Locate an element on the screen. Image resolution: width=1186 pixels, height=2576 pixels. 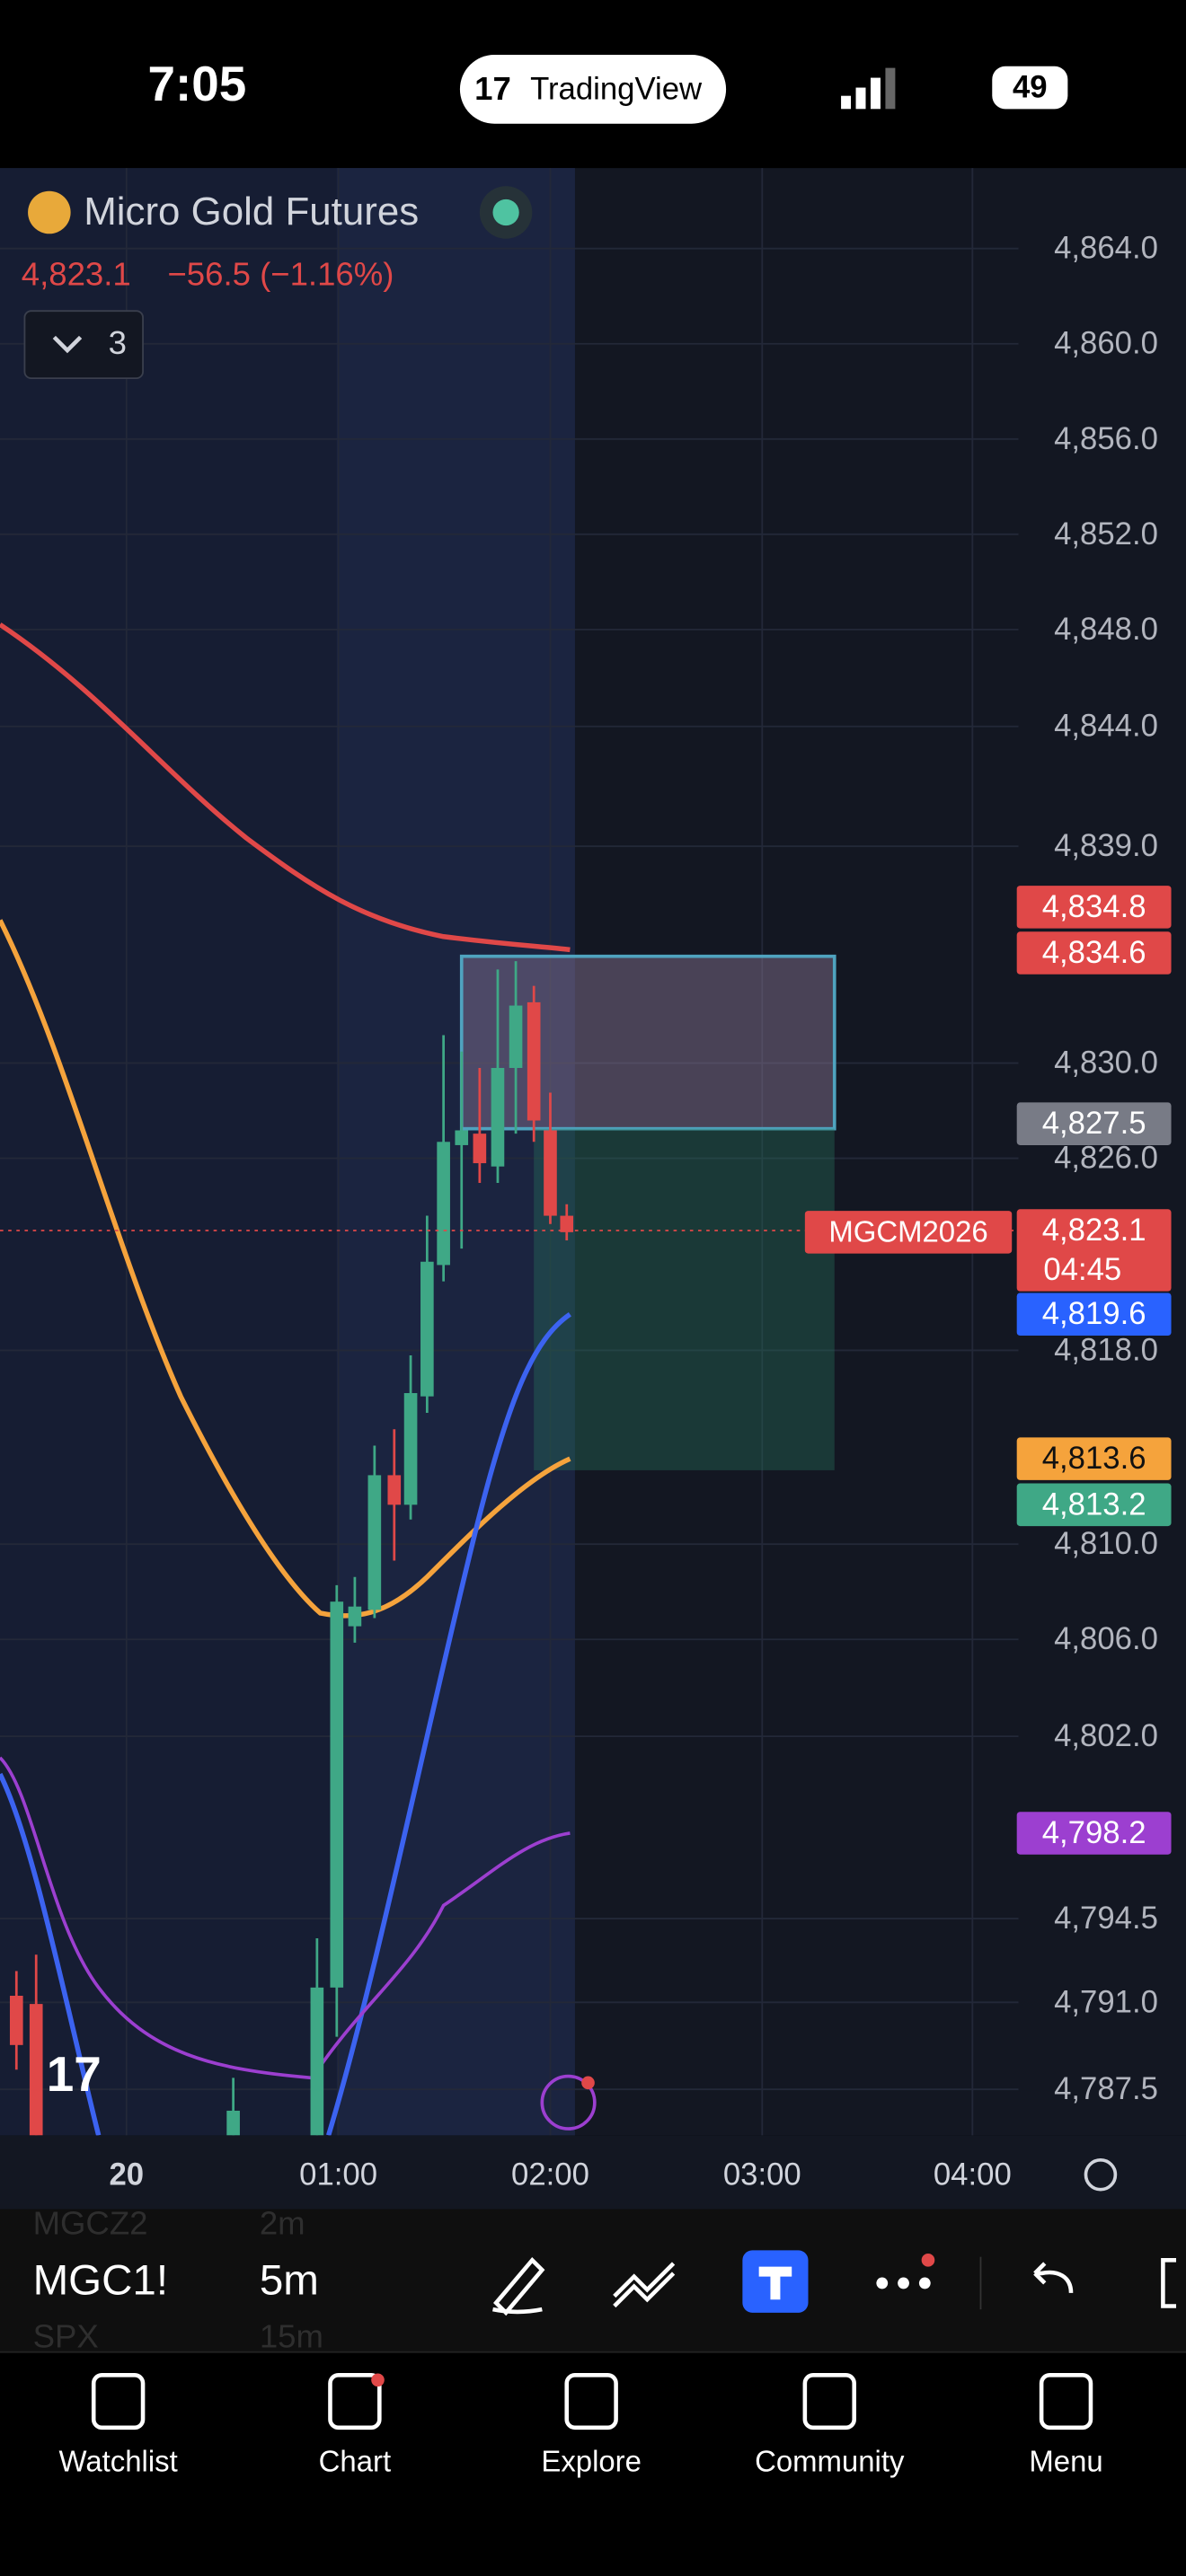
alert-dot is located at coordinates (588, 2083).